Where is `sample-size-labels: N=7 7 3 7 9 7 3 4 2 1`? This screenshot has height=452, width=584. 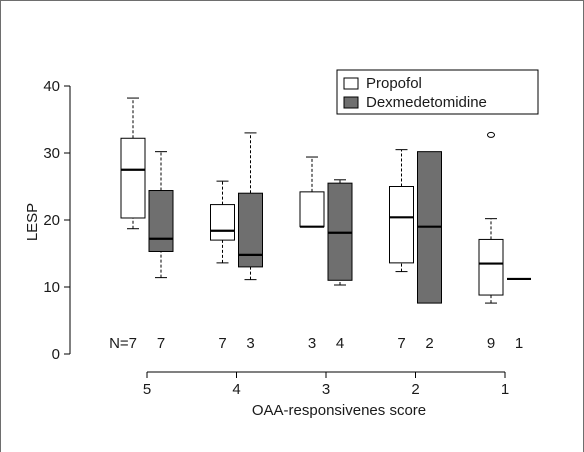 sample-size-labels: N=7 7 3 7 9 7 3 4 2 1 is located at coordinates (316, 343).